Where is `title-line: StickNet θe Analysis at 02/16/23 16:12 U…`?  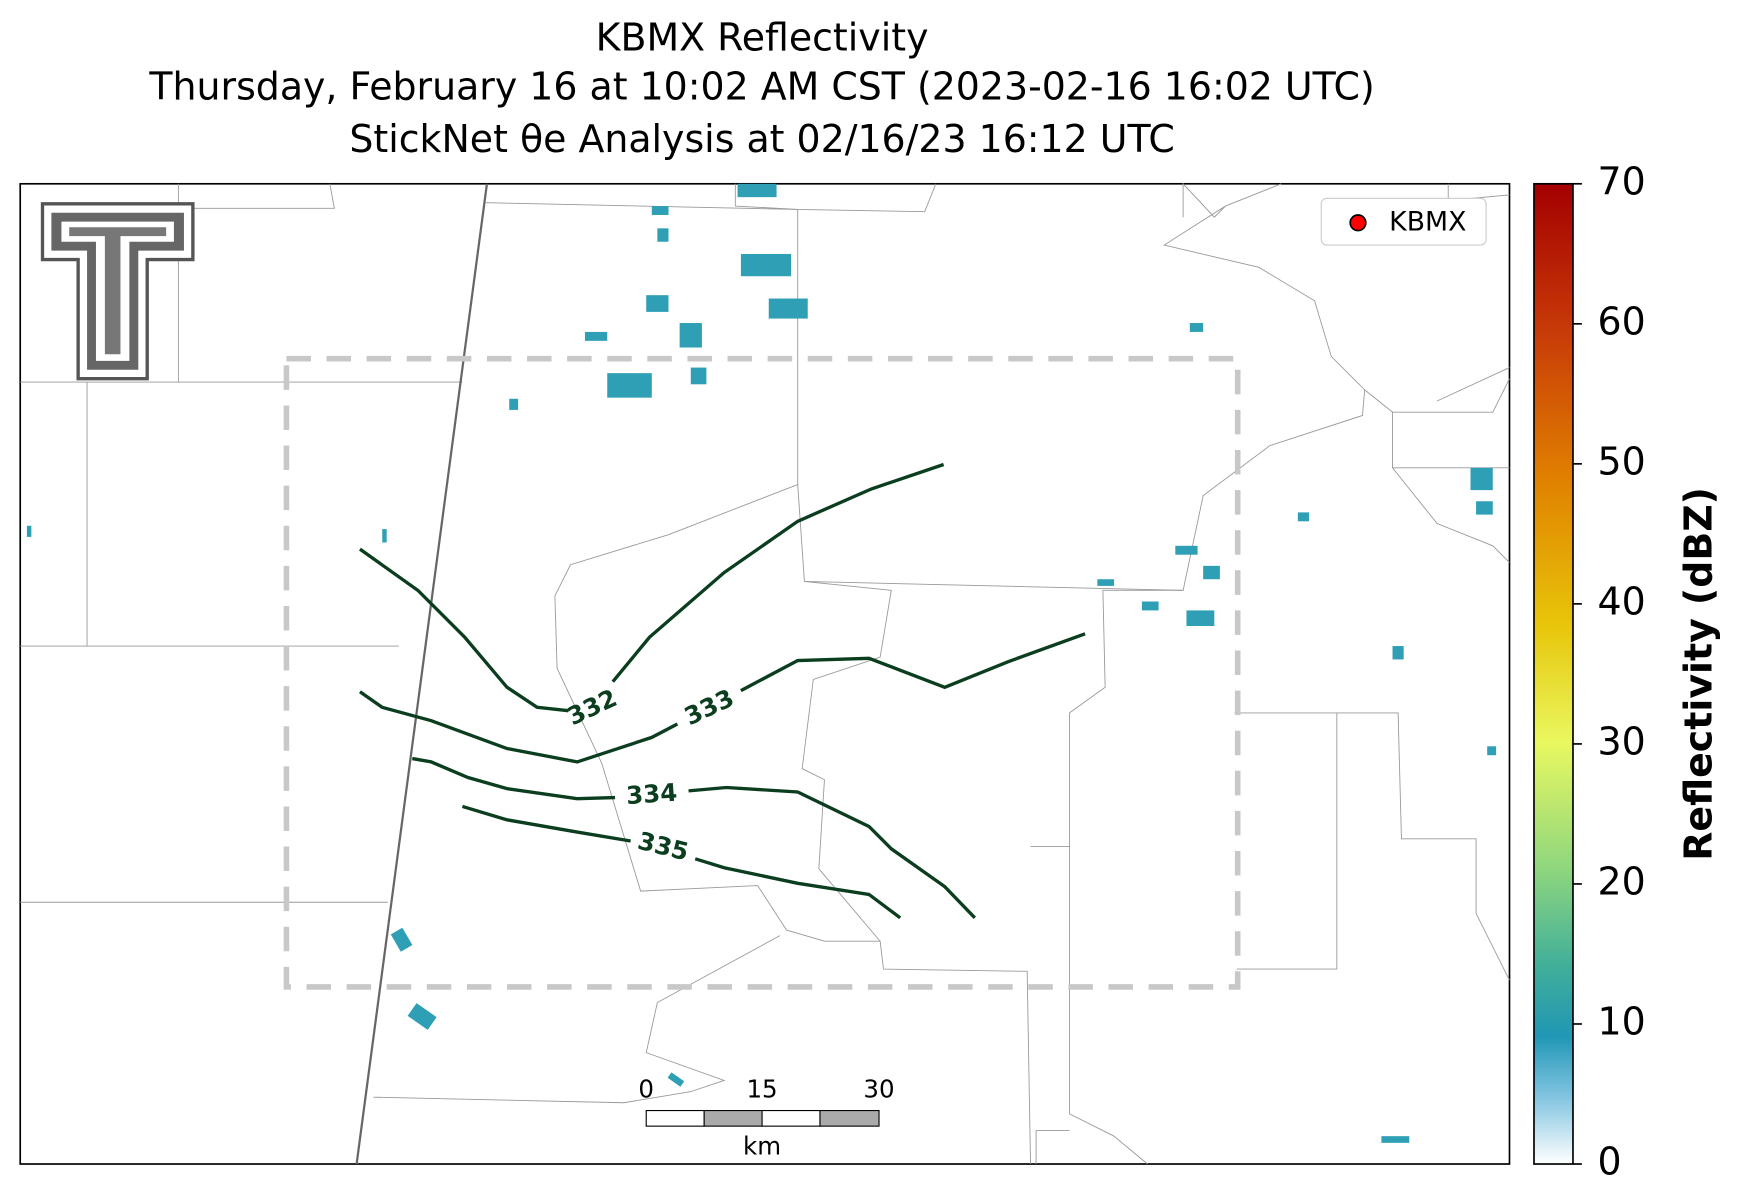 title-line: StickNet θe Analysis at 02/16/23 16:12 U… is located at coordinates (761, 139).